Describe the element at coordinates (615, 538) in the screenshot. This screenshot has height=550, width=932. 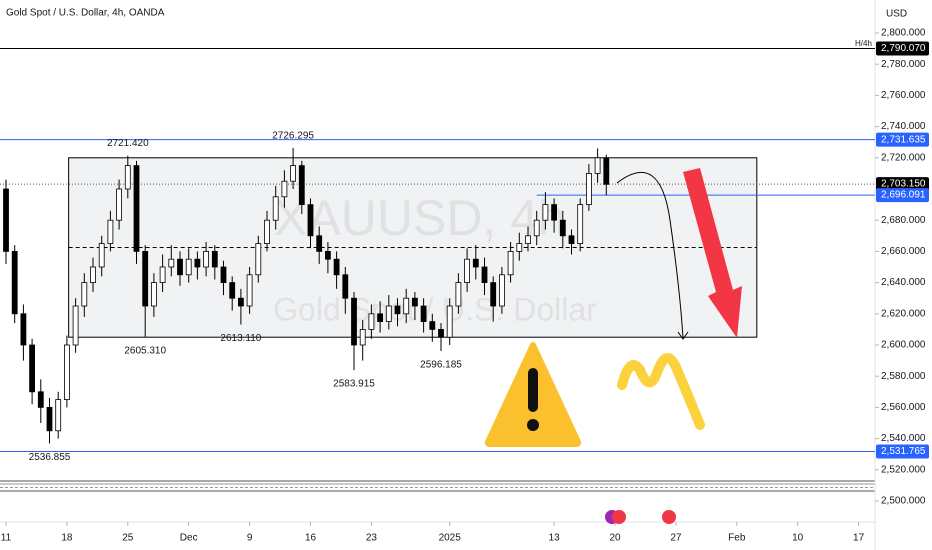
I see `x-tick-label: 20` at that location.